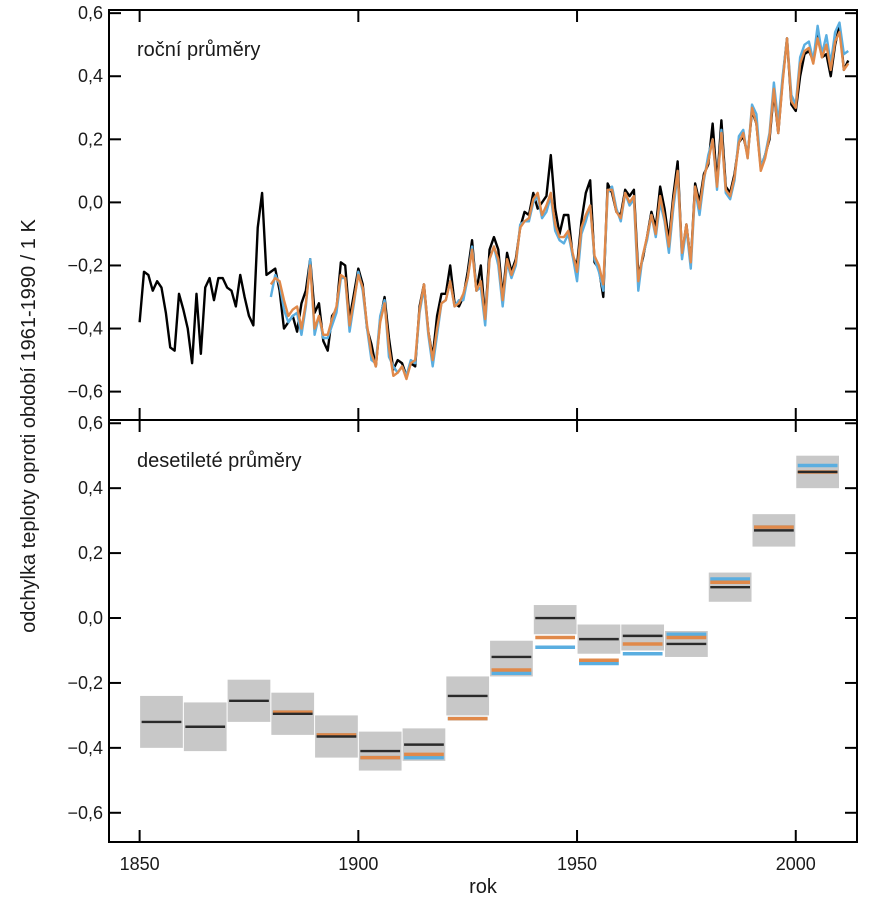 This screenshot has width=869, height=899. What do you see at coordinates (85, 683) in the screenshot?
I see `decadal-ytick-label: −0,2` at bounding box center [85, 683].